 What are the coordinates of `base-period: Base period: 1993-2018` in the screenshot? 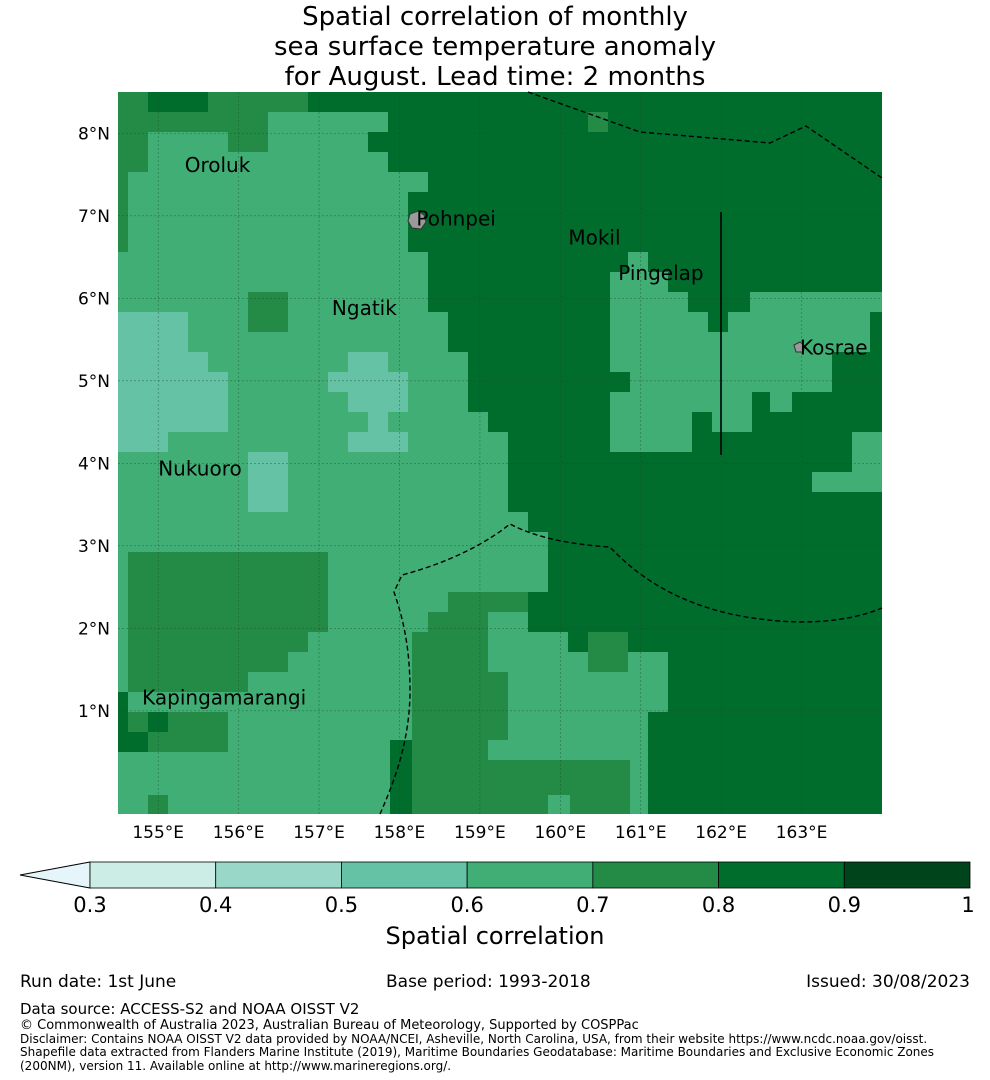 It's located at (488, 982).